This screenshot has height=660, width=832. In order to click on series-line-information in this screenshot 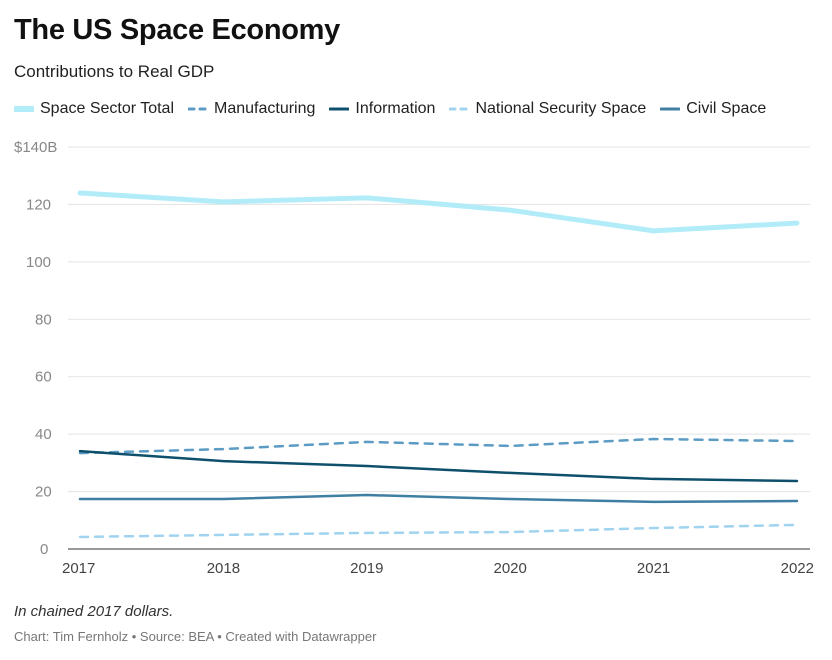, I will do `click(438, 466)`.